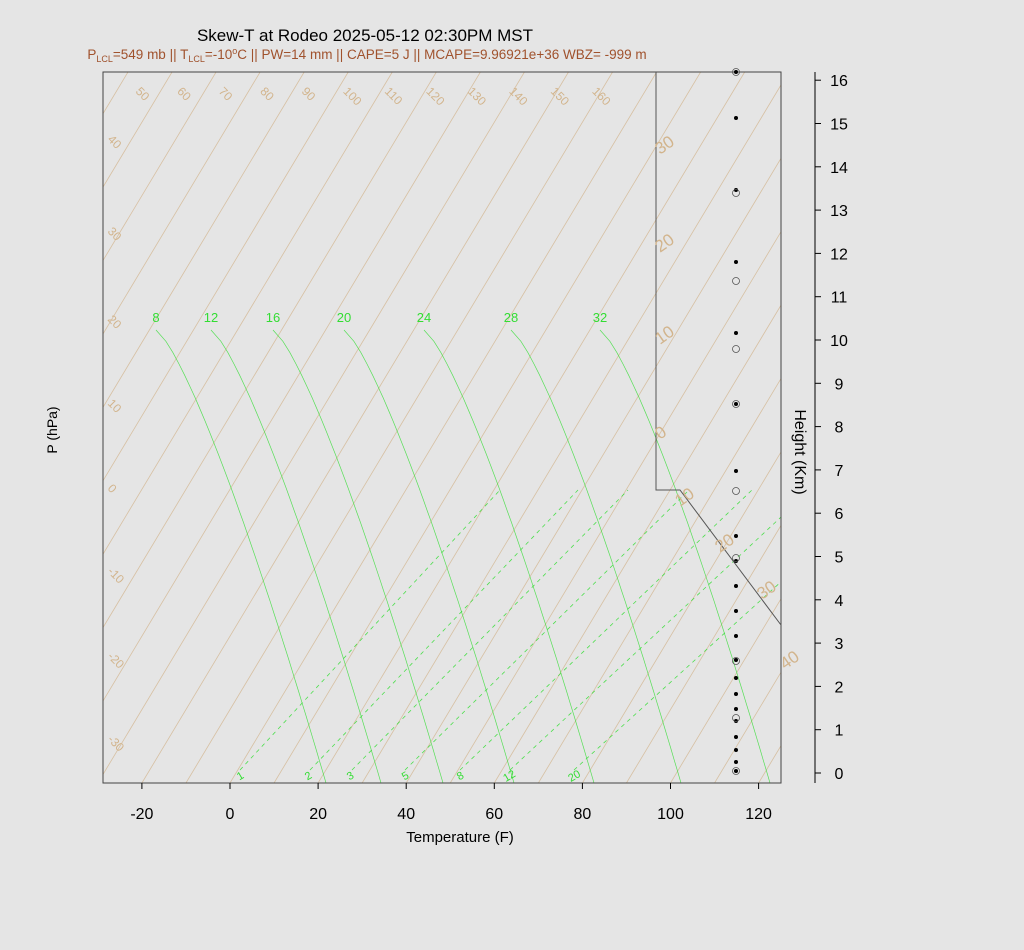  What do you see at coordinates (115, 322) in the screenshot?
I see `isotherm-left-label: 20` at bounding box center [115, 322].